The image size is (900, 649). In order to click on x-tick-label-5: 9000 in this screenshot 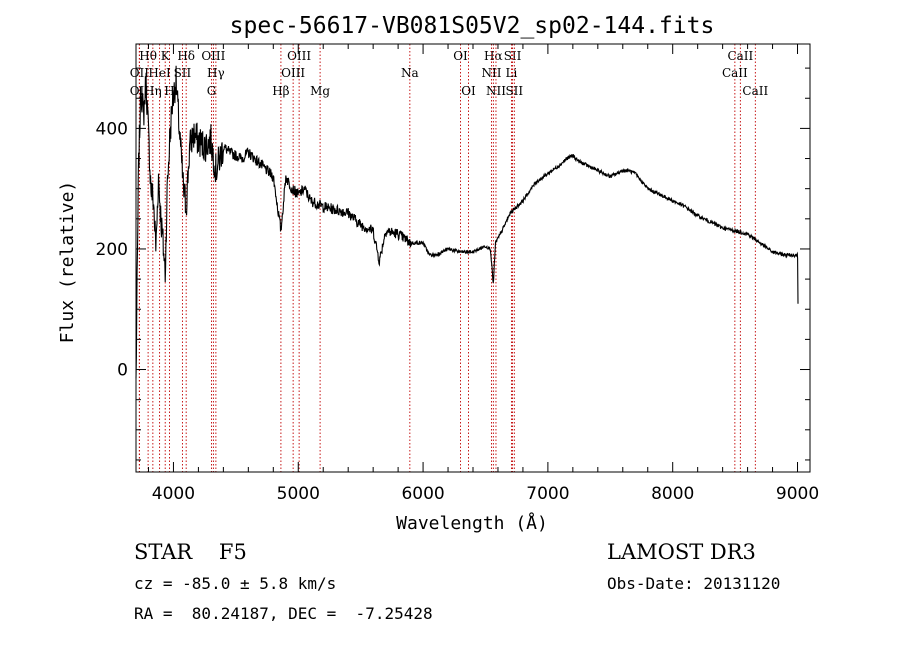, I will do `click(797, 494)`.